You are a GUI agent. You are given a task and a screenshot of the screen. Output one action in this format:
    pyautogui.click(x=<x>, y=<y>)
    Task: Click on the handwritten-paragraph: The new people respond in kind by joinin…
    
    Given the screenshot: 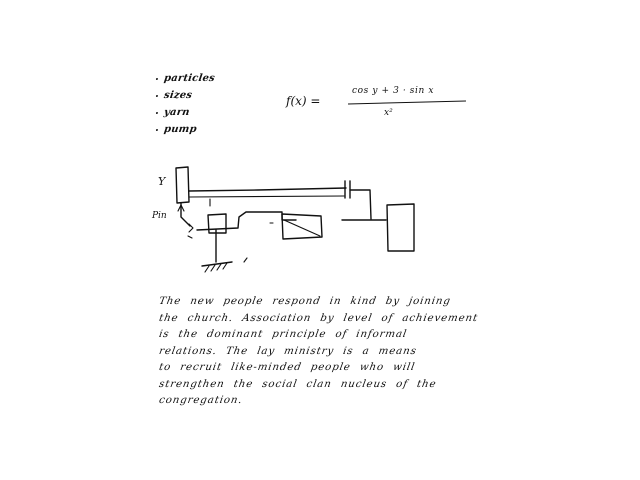 What is the action you would take?
    pyautogui.click(x=334, y=354)
    